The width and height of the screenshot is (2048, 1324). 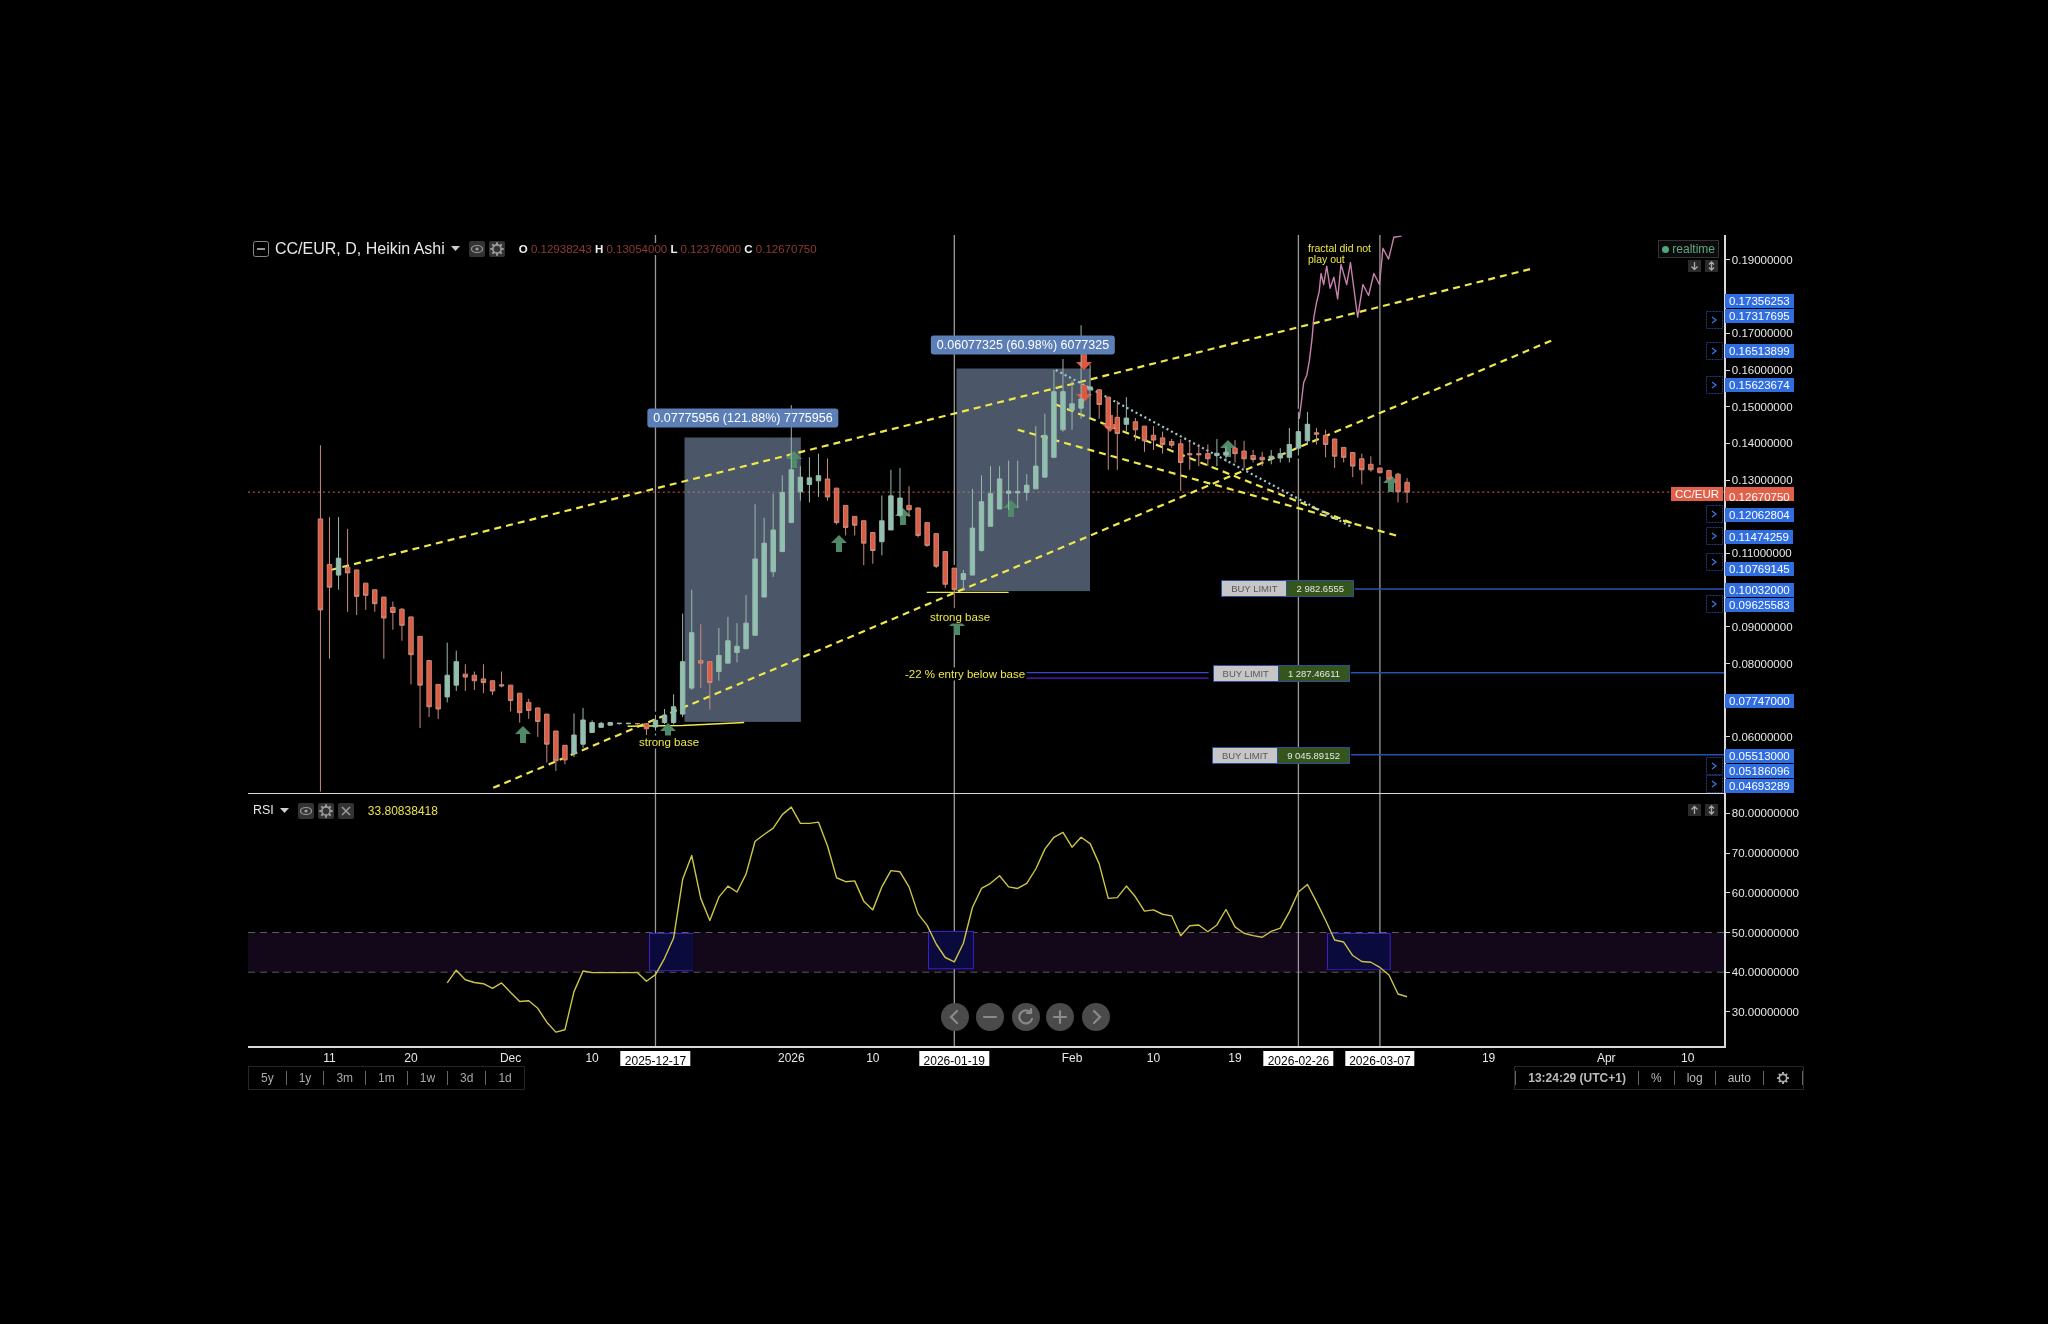 I want to click on annotation: 2 982.6555, so click(x=1320, y=588).